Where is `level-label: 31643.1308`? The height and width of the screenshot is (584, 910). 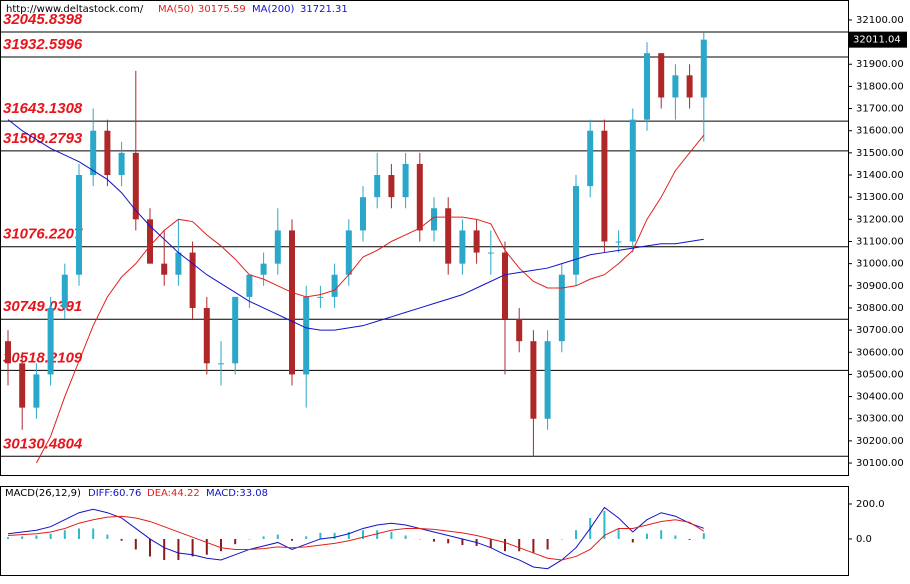
level-label: 31643.1308 is located at coordinates (43, 108).